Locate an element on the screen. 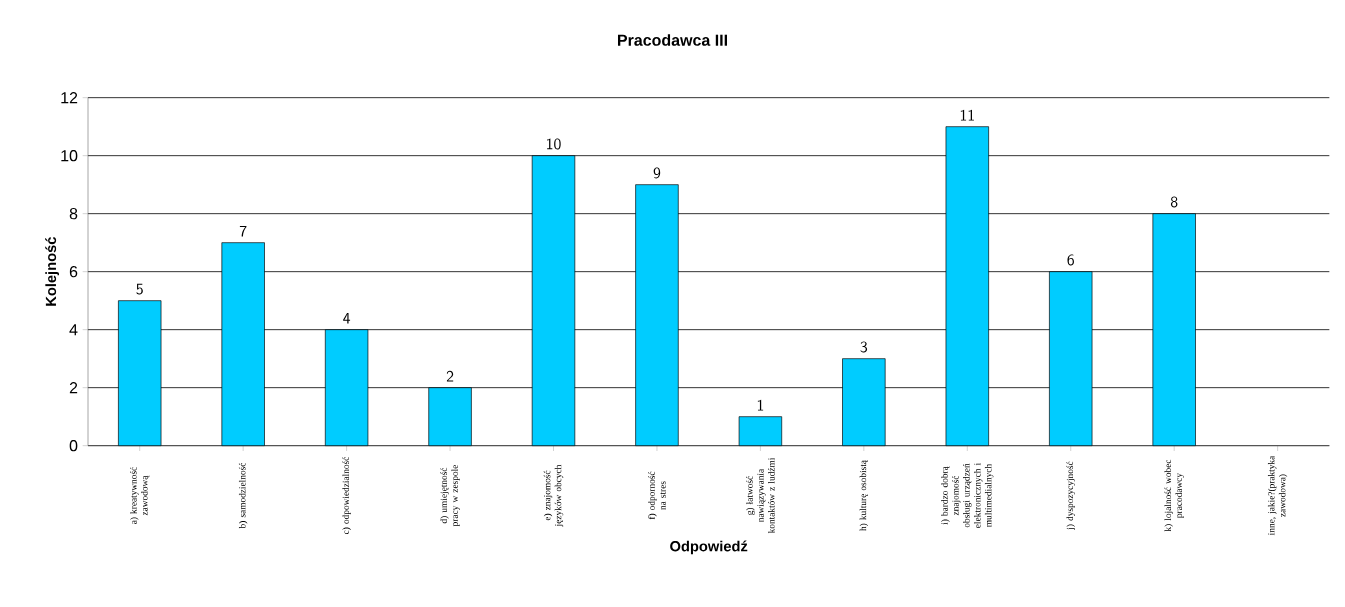 The image size is (1345, 607). x-tick-label: k) lojalność wobec pracodawcy is located at coordinates (1174, 495).